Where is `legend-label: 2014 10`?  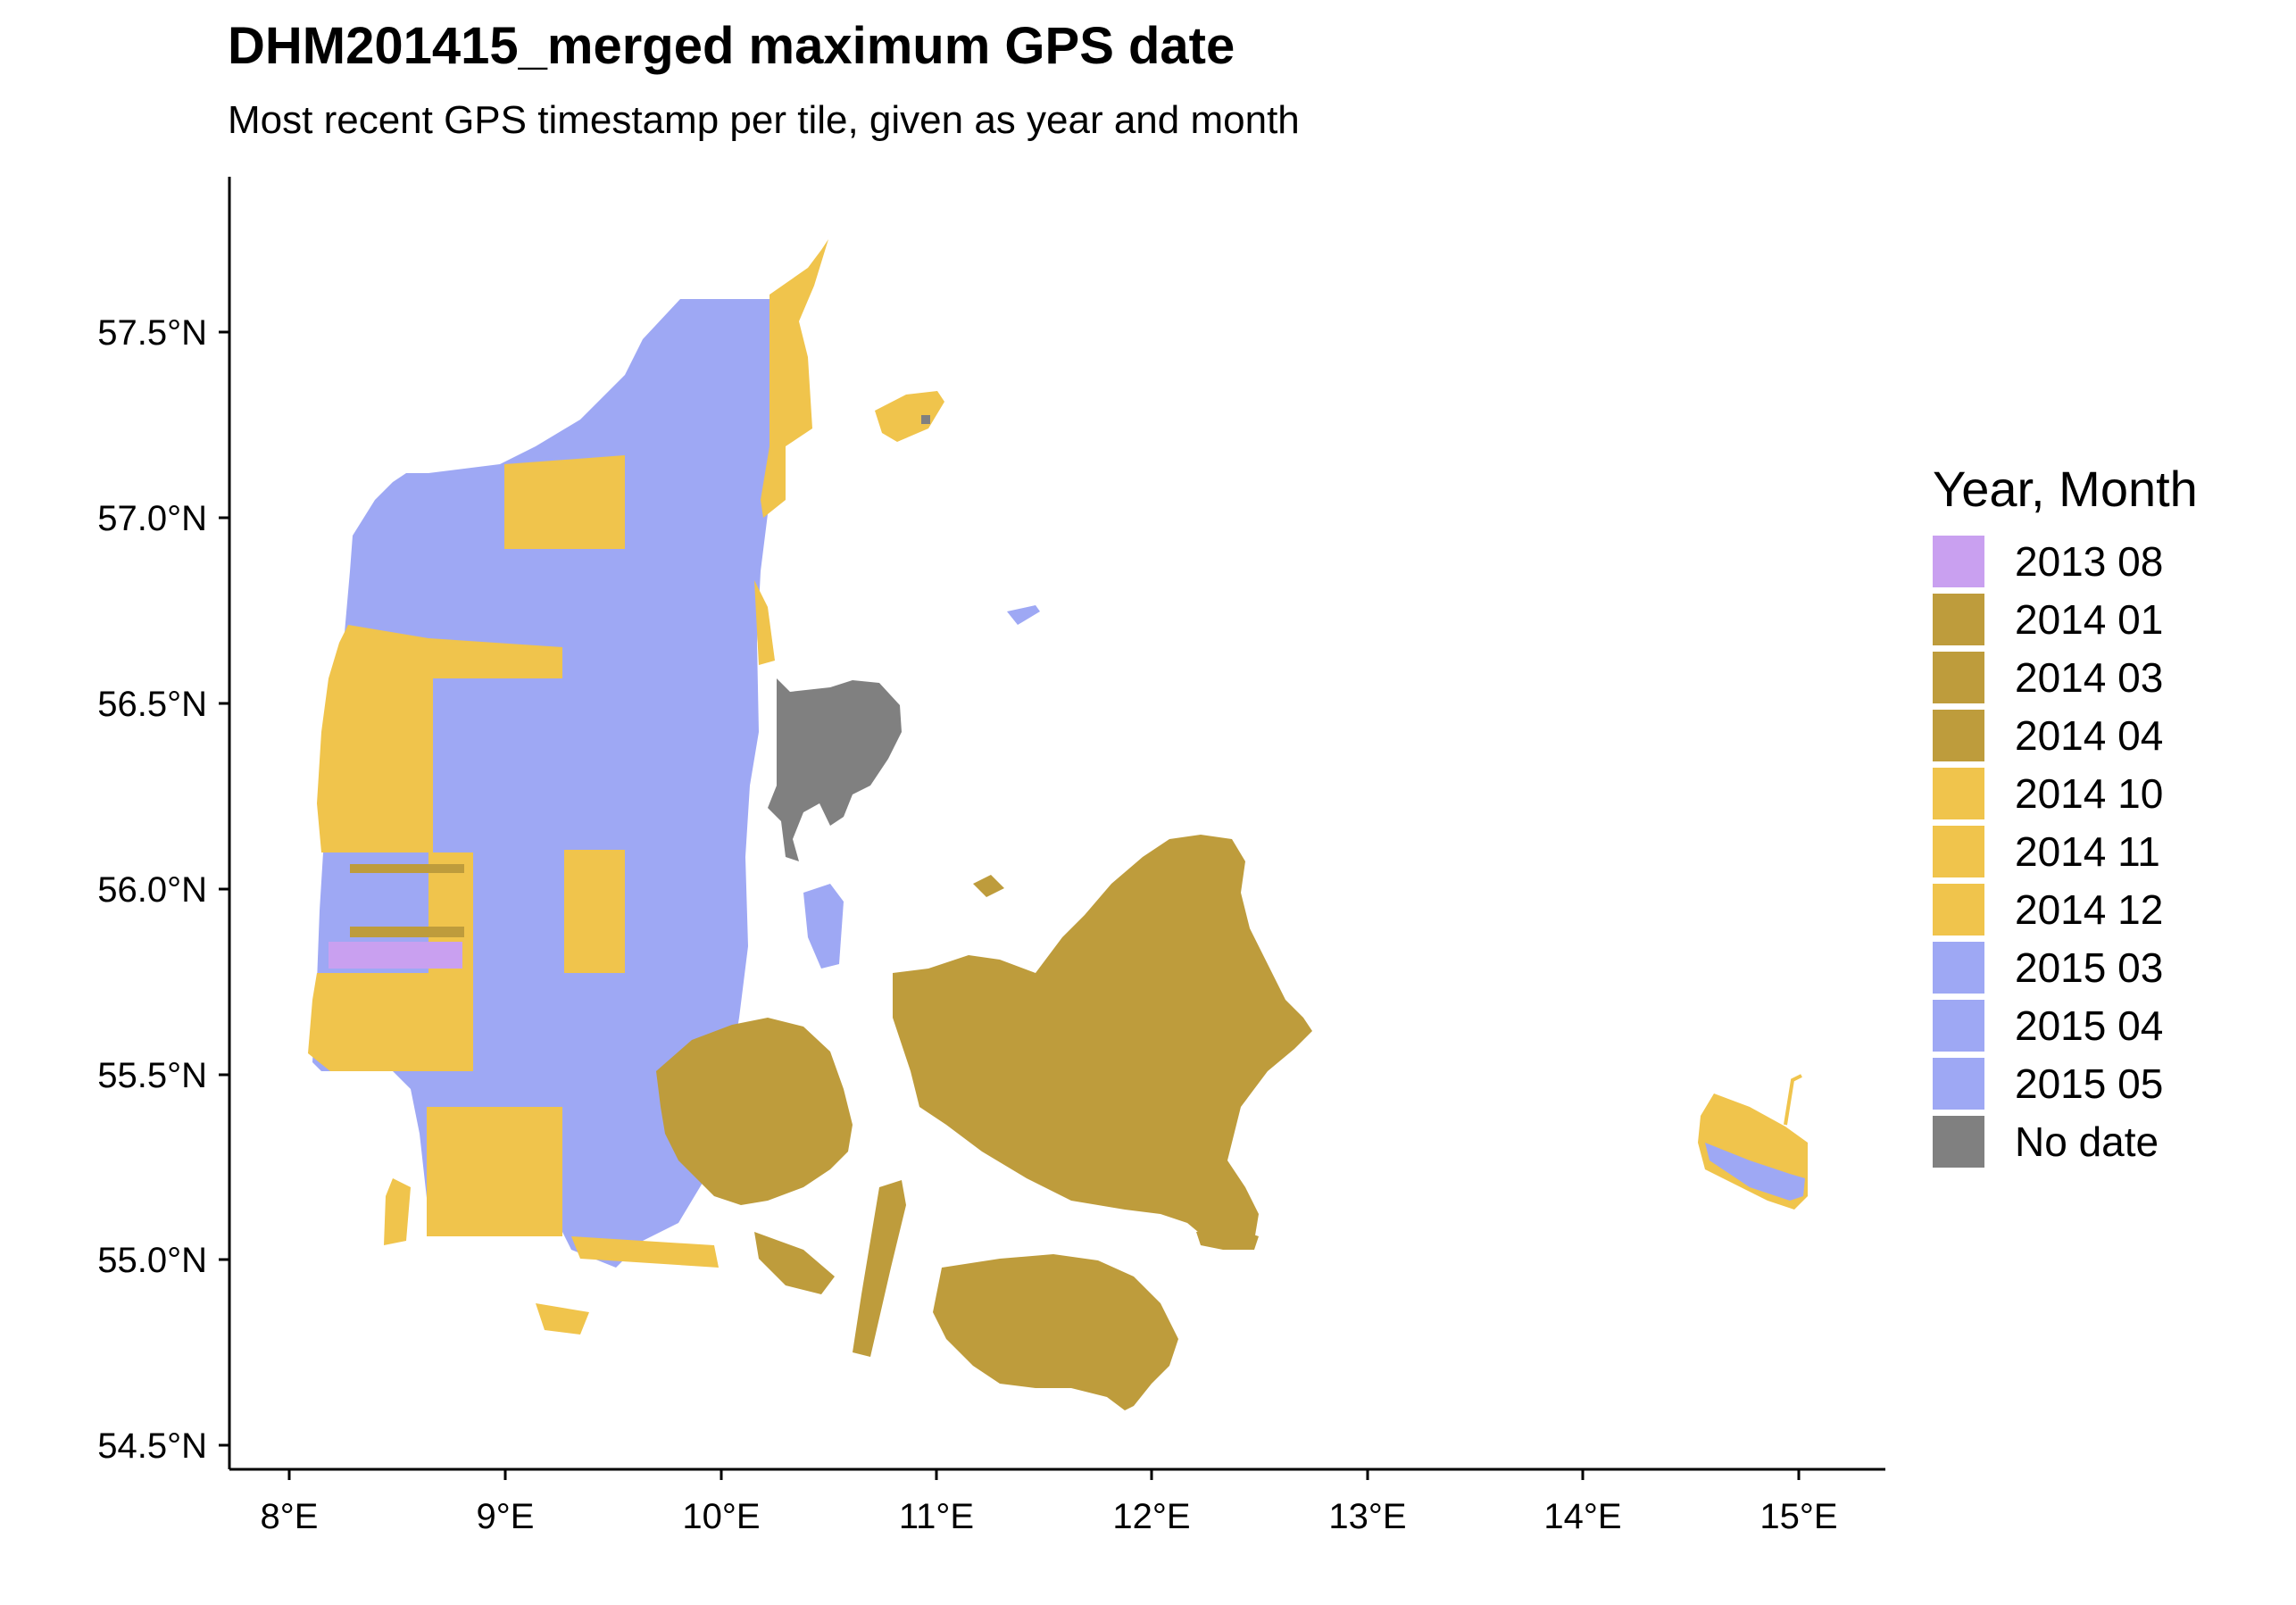
legend-label: 2014 10 is located at coordinates (2089, 793).